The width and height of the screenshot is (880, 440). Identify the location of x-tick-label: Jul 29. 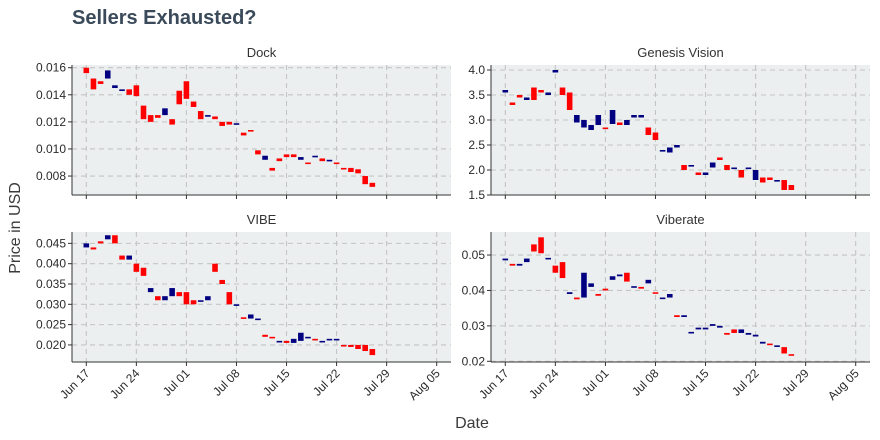
(376, 382).